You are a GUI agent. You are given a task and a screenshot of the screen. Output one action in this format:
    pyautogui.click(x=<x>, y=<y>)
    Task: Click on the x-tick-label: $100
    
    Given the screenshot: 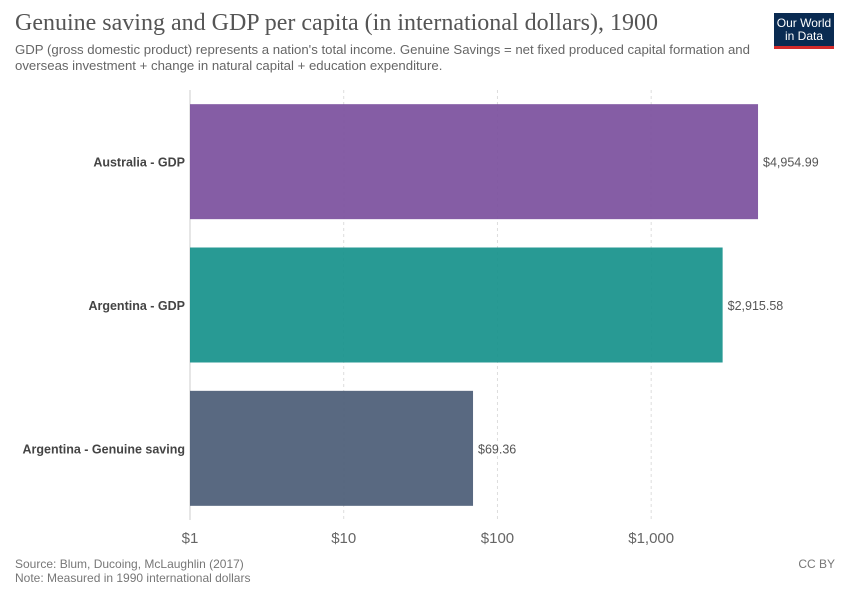 What is the action you would take?
    pyautogui.click(x=497, y=538)
    